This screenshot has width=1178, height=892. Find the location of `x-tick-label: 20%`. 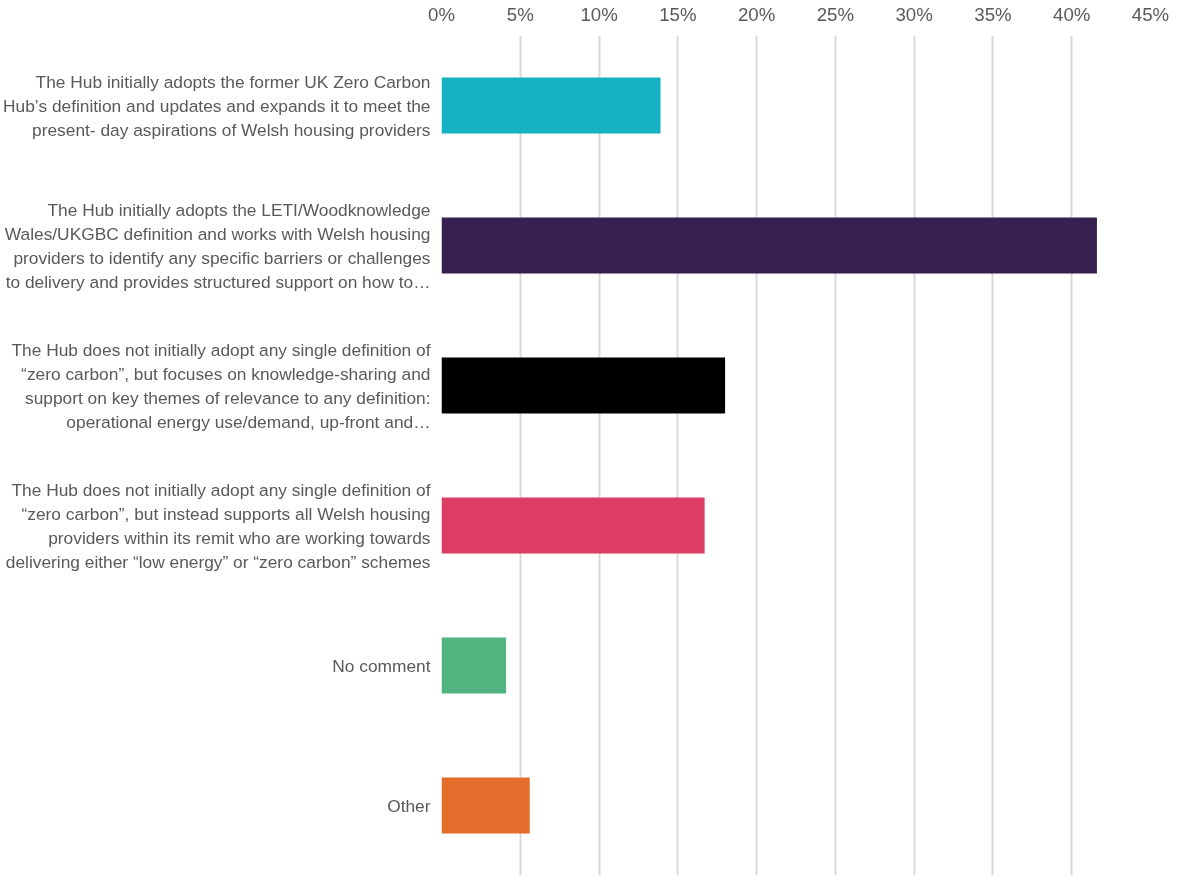

x-tick-label: 20% is located at coordinates (756, 14).